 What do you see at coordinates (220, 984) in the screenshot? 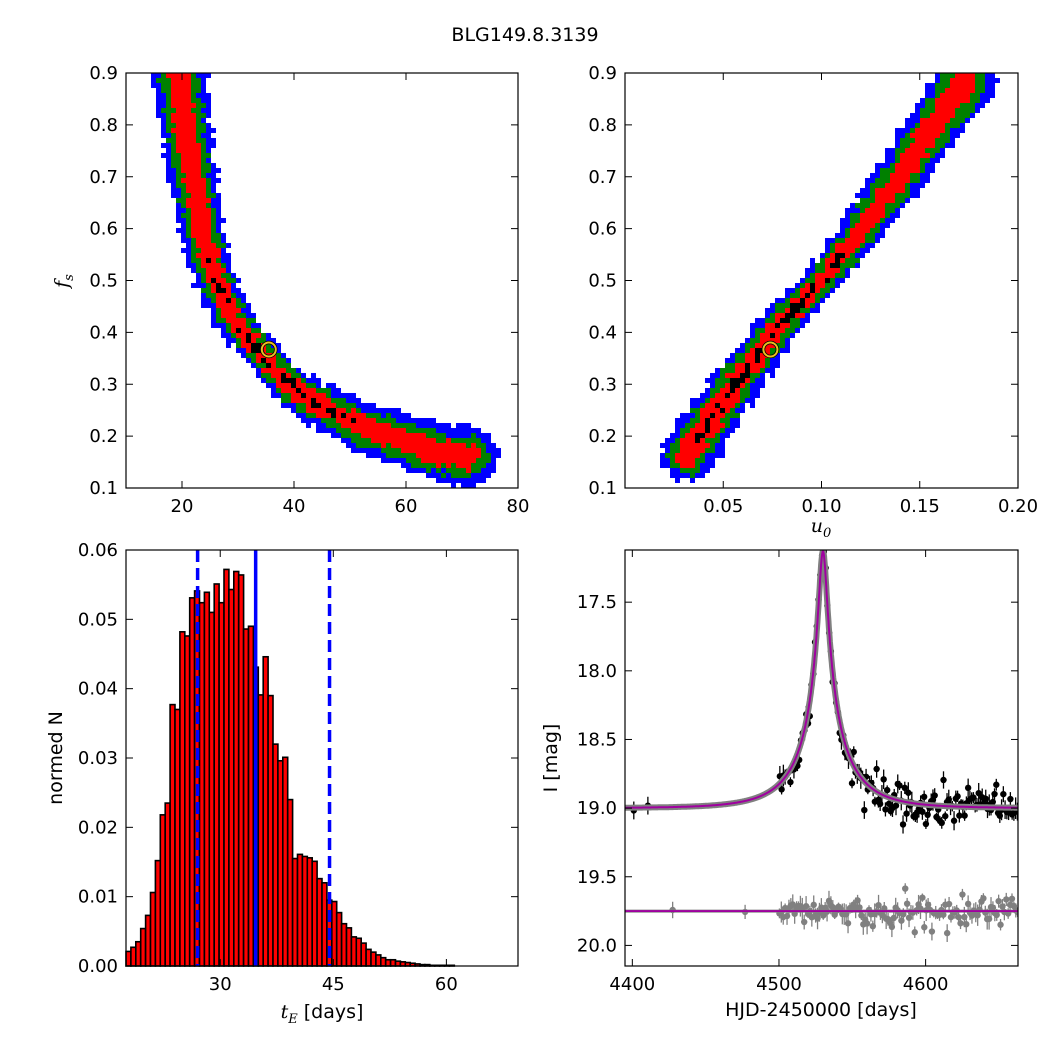
I see `x-tick-label: 30` at bounding box center [220, 984].